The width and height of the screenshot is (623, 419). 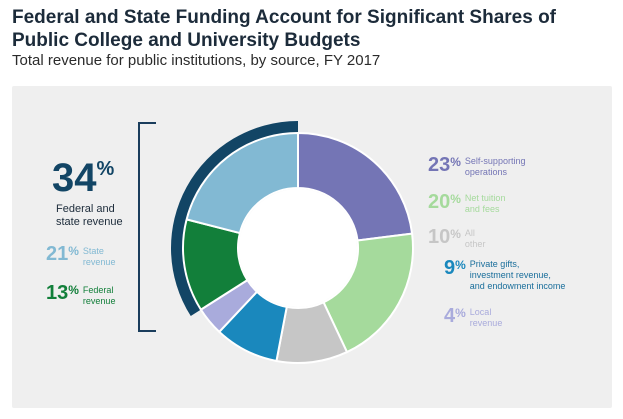 What do you see at coordinates (242, 183) in the screenshot?
I see `slice-state-revenue` at bounding box center [242, 183].